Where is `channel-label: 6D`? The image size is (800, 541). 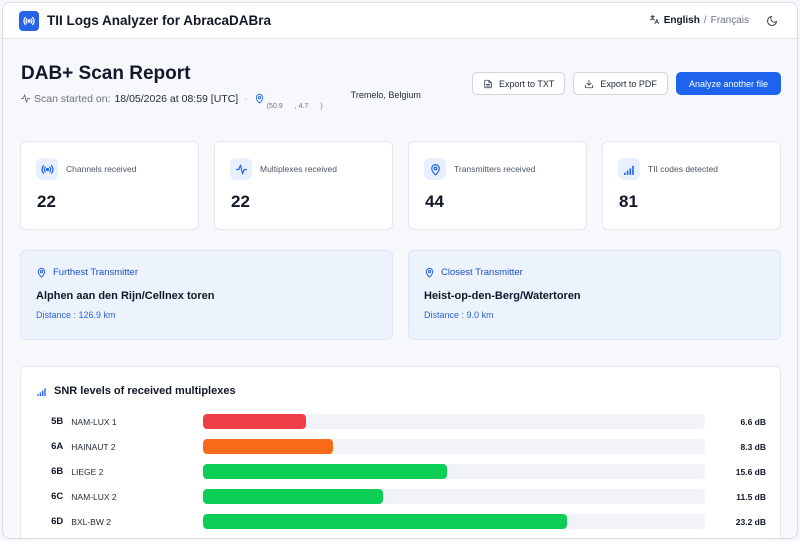 channel-label: 6D is located at coordinates (57, 521).